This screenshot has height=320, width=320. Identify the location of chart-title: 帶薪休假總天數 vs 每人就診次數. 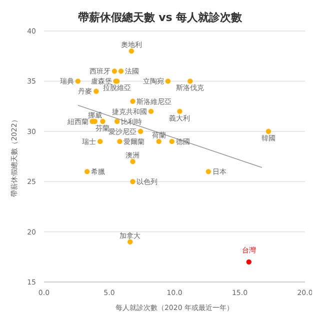
(160, 17).